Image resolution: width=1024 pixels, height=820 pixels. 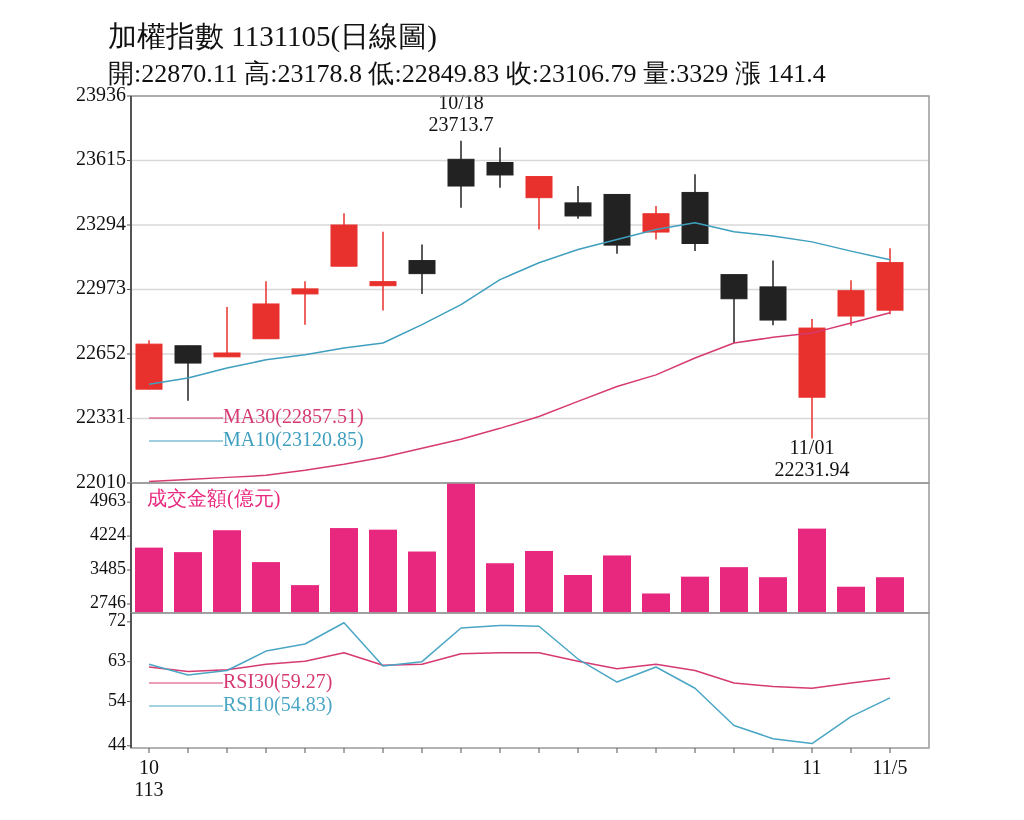 I want to click on y-tick-label: 22331, so click(x=101, y=416).